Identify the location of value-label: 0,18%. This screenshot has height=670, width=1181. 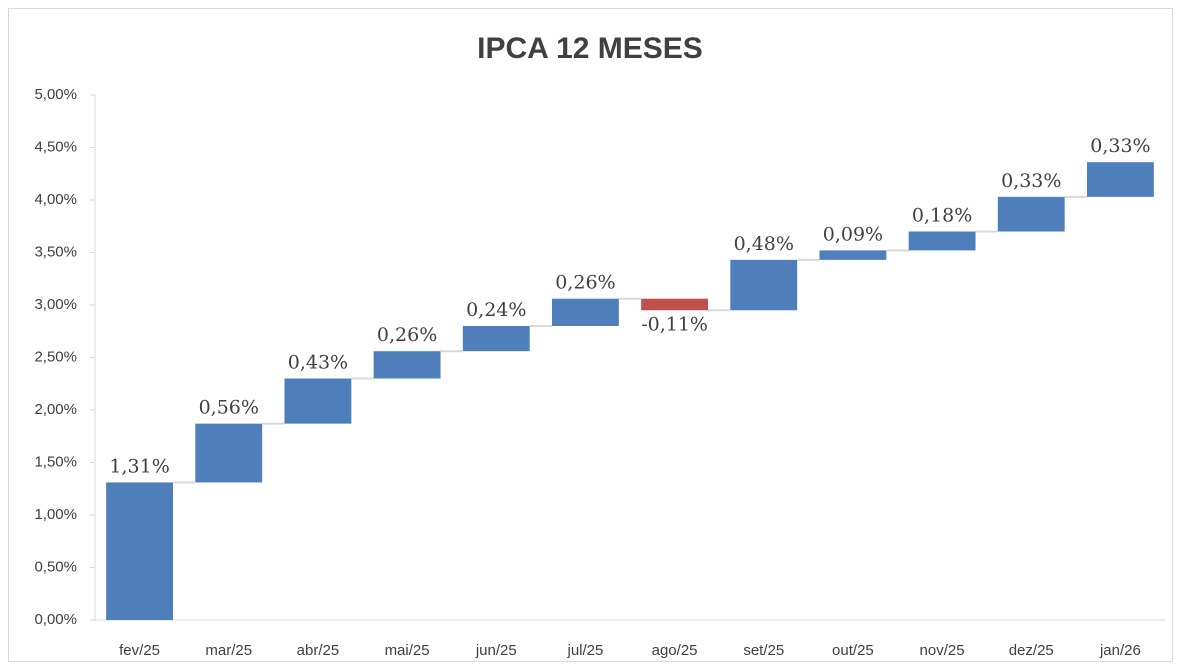
(942, 216).